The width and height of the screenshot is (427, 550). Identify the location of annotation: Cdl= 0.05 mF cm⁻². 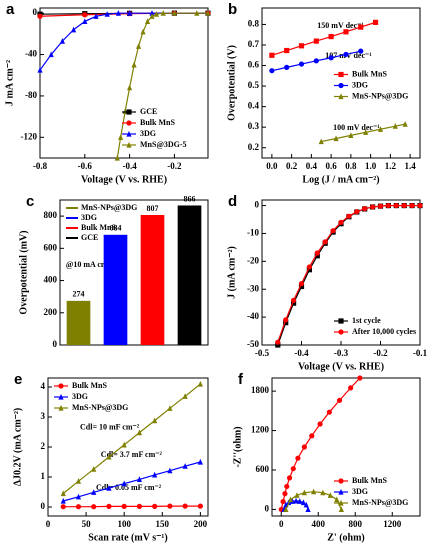
(129, 487).